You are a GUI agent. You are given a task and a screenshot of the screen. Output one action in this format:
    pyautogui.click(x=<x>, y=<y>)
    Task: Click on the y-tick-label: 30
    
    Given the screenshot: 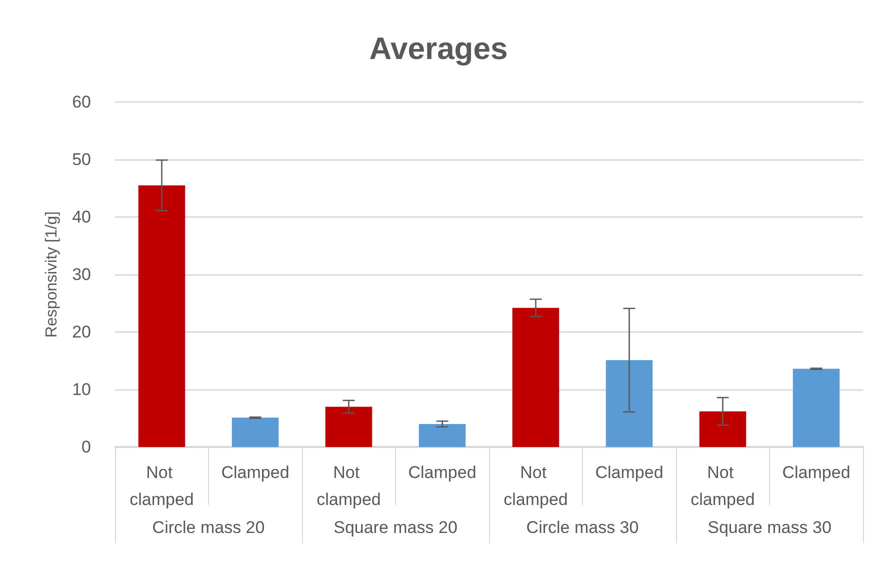 What is the action you would take?
    pyautogui.click(x=81, y=274)
    